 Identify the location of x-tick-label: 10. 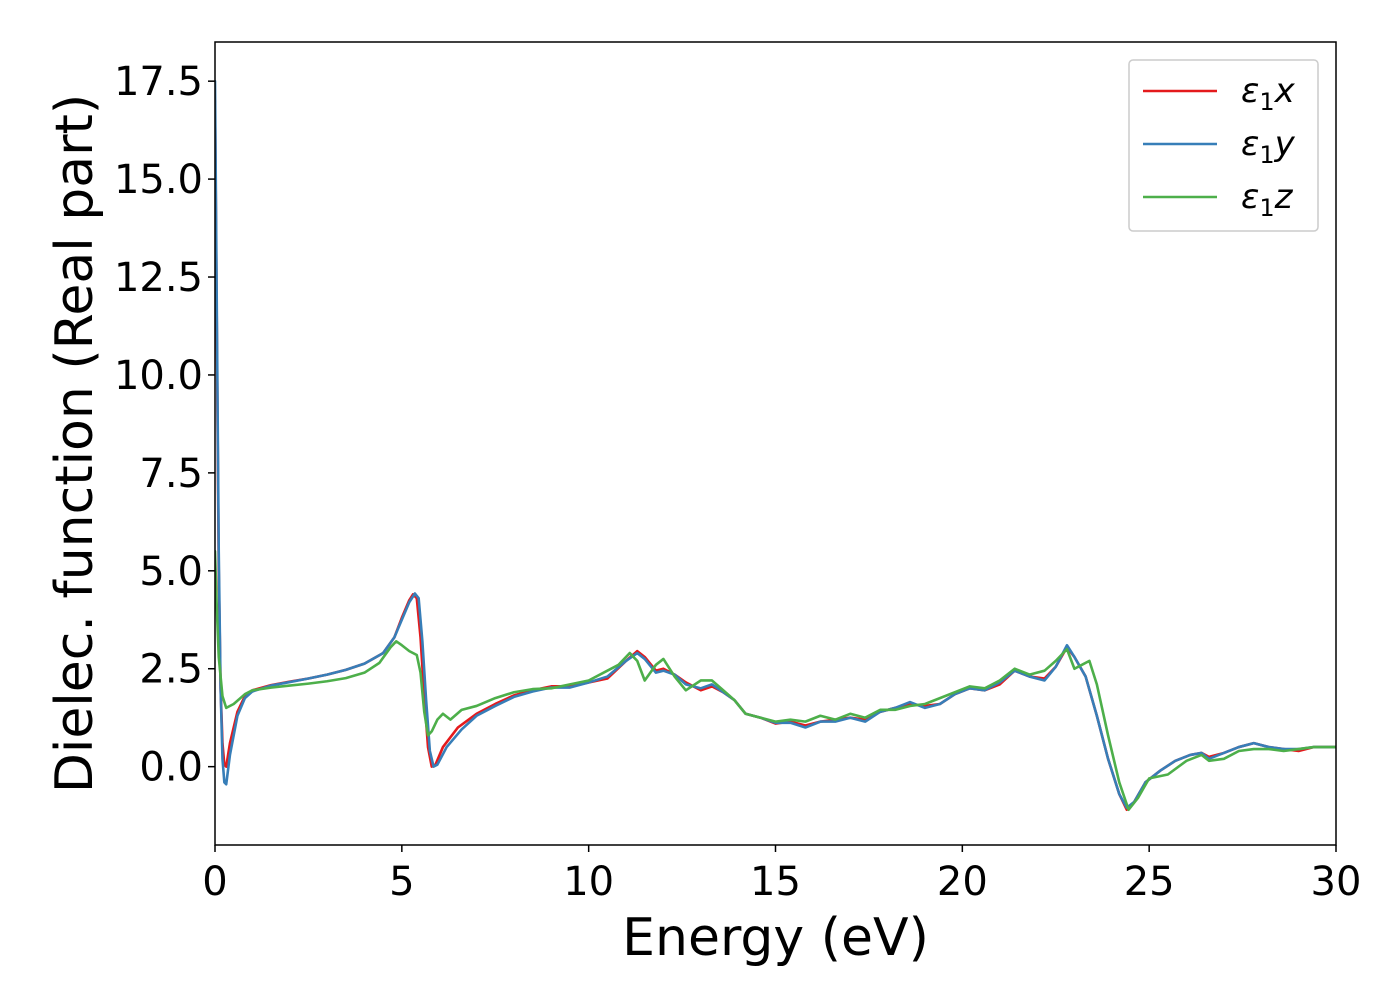
(588, 882).